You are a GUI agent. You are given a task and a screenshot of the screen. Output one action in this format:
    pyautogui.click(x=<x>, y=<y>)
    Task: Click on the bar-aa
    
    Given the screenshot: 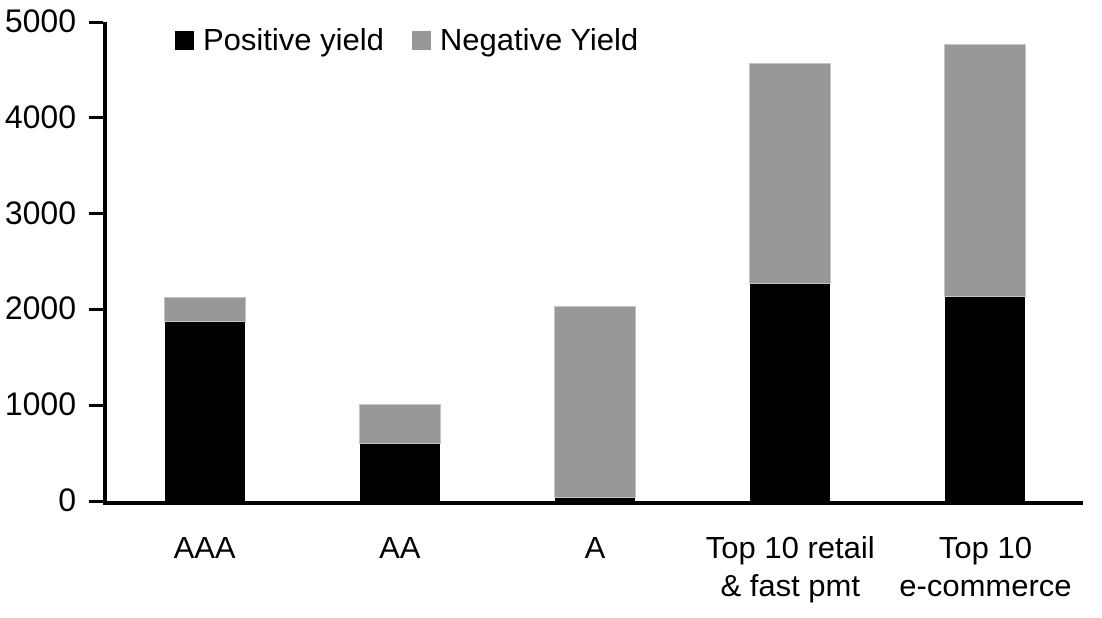 What is the action you would take?
    pyautogui.click(x=399, y=261)
    